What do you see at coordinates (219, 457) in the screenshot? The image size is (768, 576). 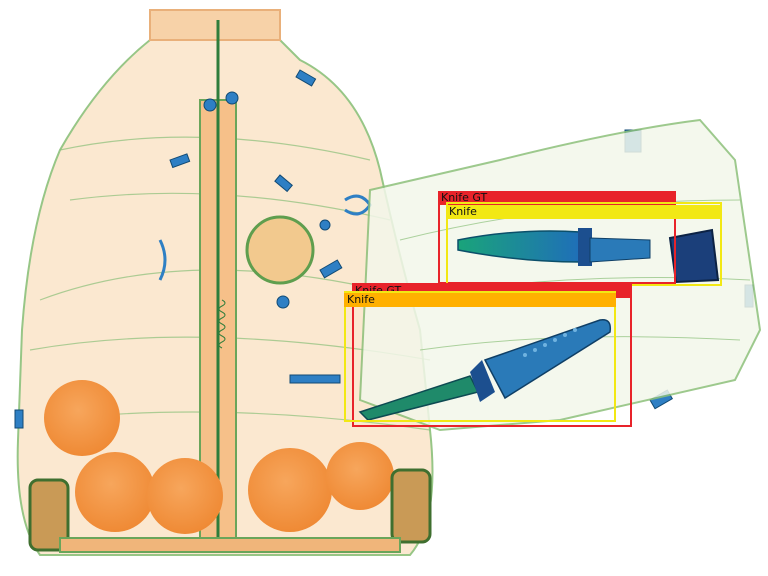 I see `orange-spheres` at bounding box center [219, 457].